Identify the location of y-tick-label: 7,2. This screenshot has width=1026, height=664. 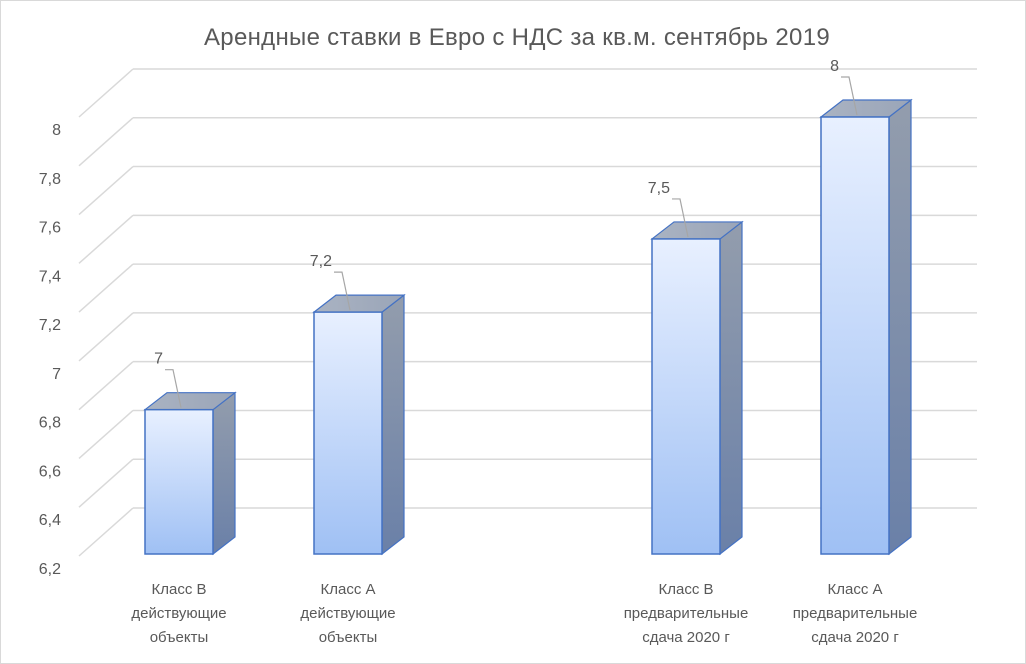
(50, 325).